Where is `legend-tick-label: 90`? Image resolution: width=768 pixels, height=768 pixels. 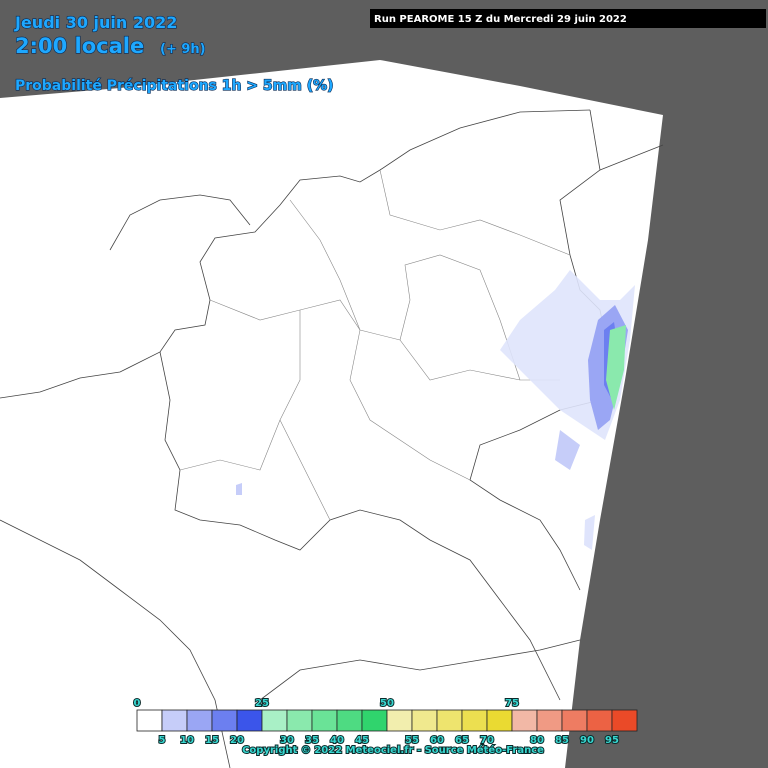 legend-tick-label: 90 is located at coordinates (587, 740).